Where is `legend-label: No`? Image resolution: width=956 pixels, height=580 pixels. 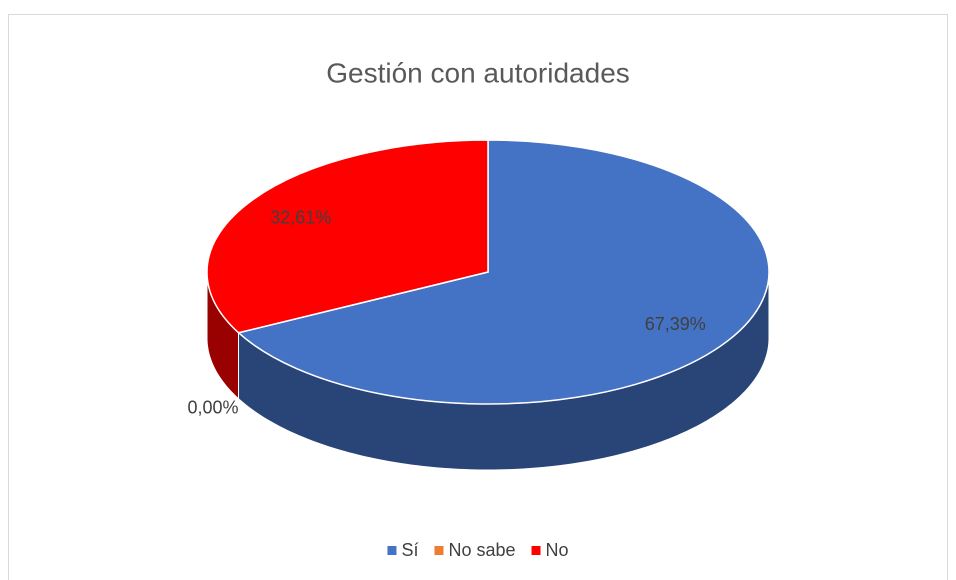 legend-label: No is located at coordinates (557, 550).